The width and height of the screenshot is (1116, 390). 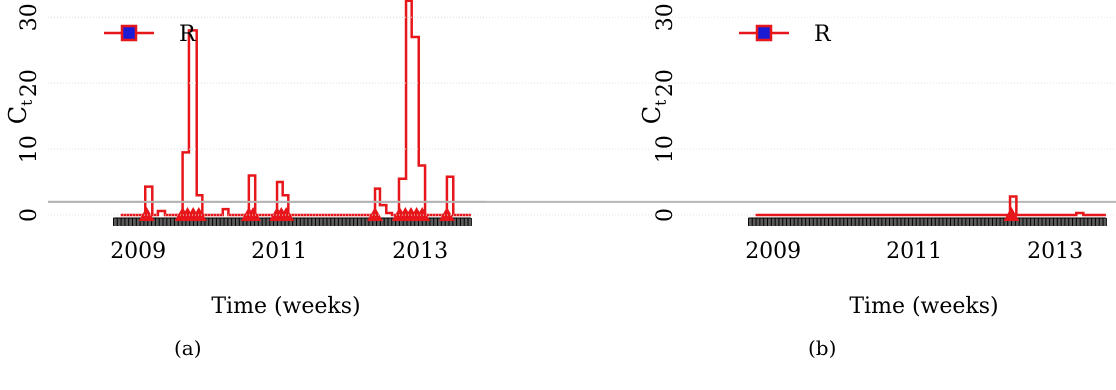 What do you see at coordinates (822, 348) in the screenshot?
I see `caption-b: (b)` at bounding box center [822, 348].